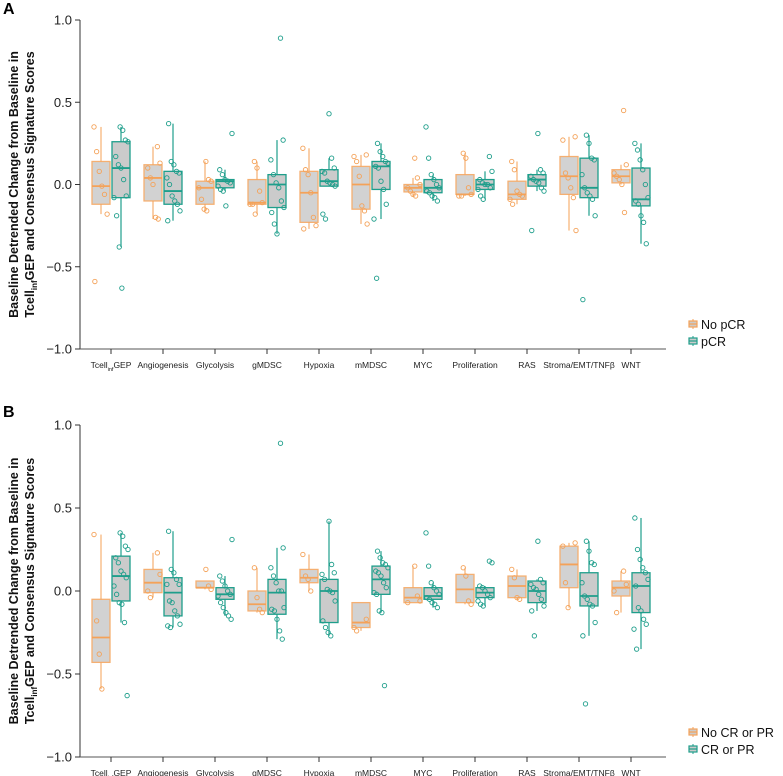 The height and width of the screenshot is (776, 783). Describe the element at coordinates (371, 772) in the screenshot. I see `x-tick-label: mMDSC` at that location.